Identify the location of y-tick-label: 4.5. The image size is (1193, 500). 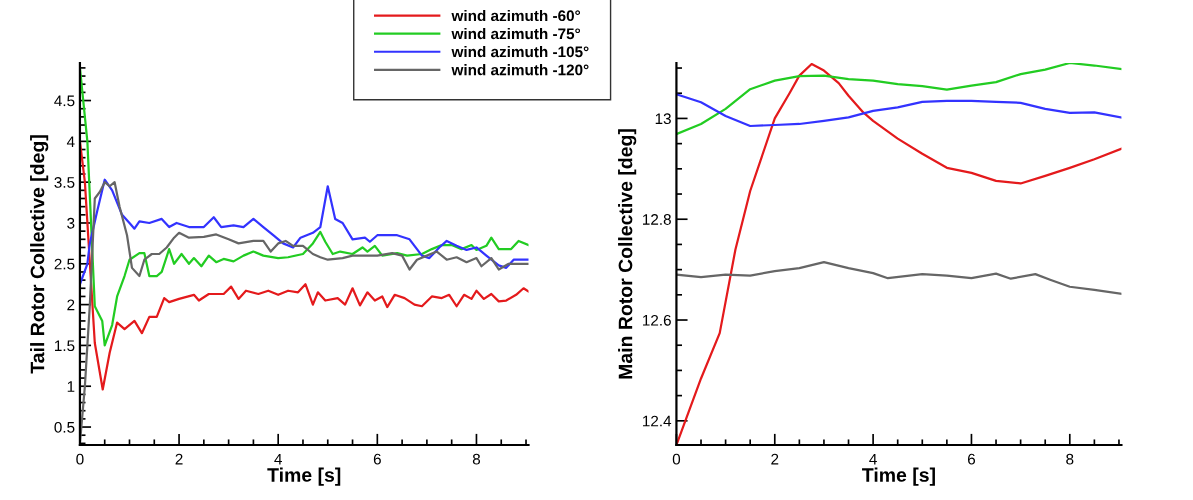
(64, 101).